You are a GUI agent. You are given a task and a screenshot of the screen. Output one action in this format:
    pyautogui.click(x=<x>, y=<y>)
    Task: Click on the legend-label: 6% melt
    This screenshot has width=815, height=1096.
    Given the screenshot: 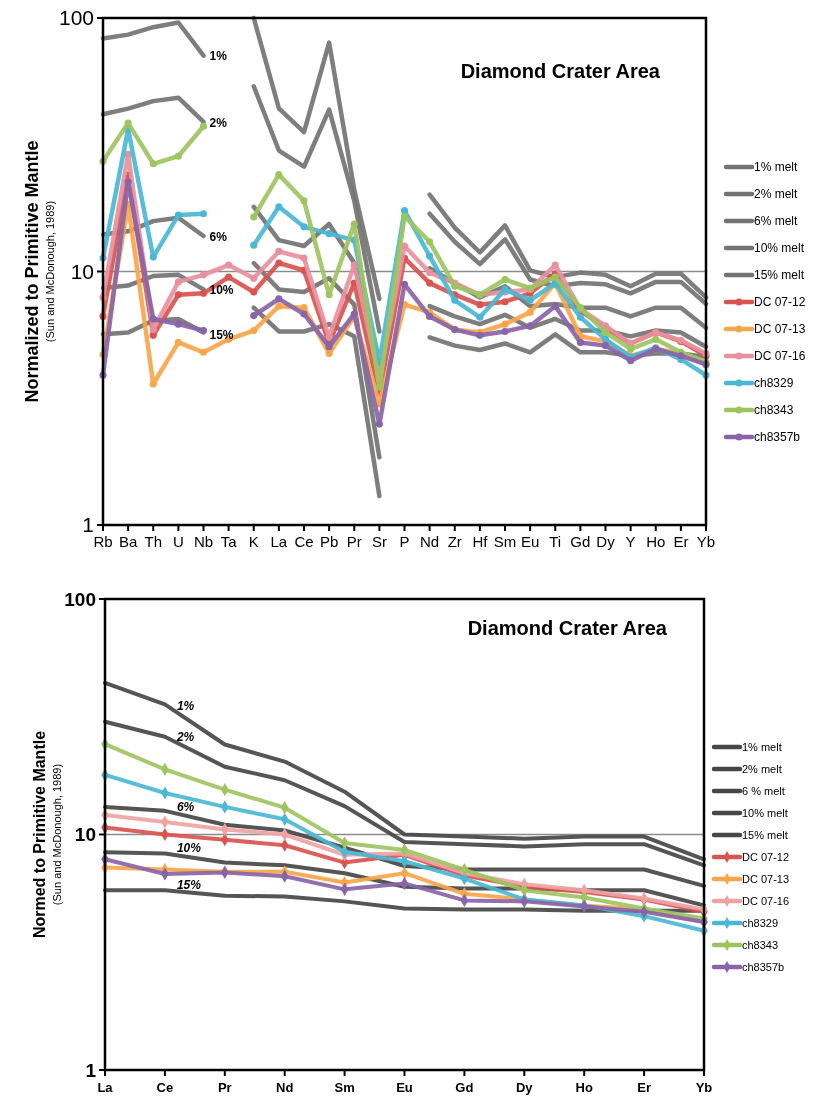 What is the action you would take?
    pyautogui.click(x=776, y=221)
    